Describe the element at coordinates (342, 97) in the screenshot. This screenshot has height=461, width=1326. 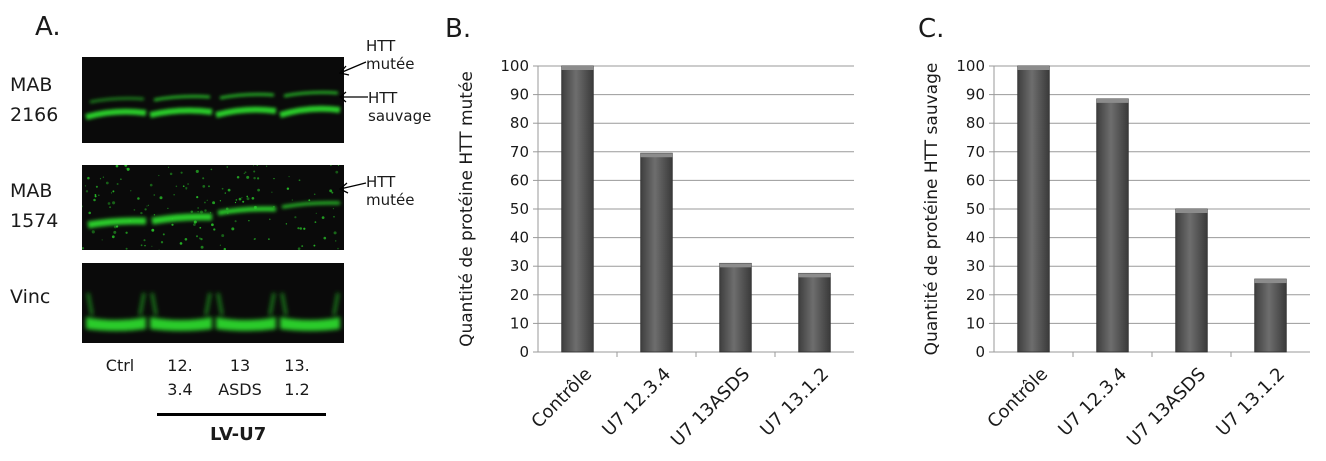
I see `arrow-head-htt-sauvage` at that location.